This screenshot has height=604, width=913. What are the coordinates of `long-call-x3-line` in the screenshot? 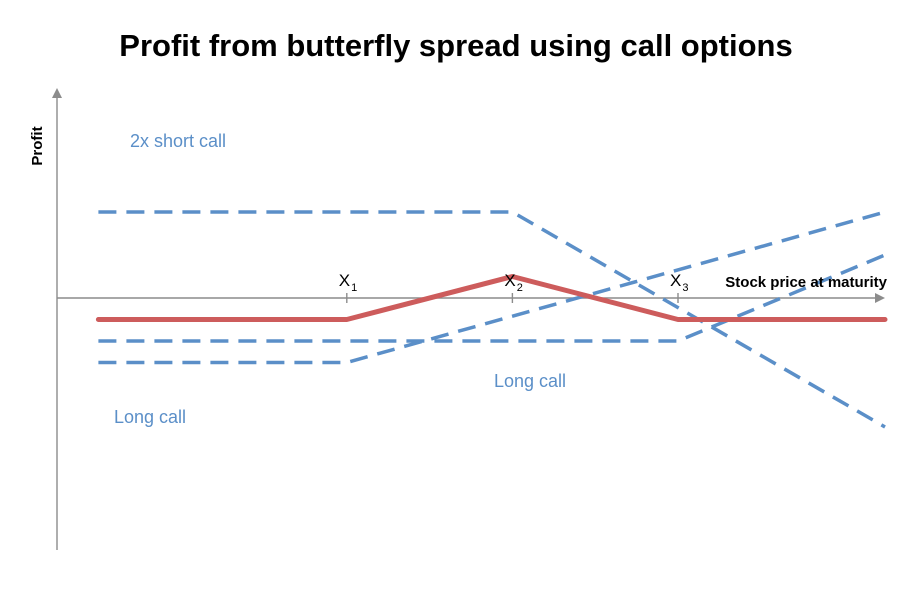 It's located at (492, 298).